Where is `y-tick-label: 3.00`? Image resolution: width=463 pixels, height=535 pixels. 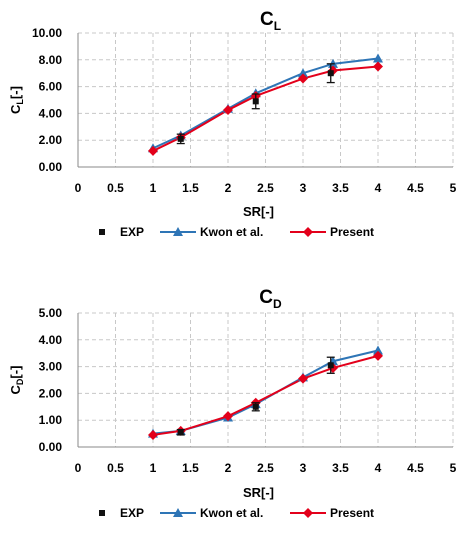 y-tick-label: 3.00 is located at coordinates (51, 367).